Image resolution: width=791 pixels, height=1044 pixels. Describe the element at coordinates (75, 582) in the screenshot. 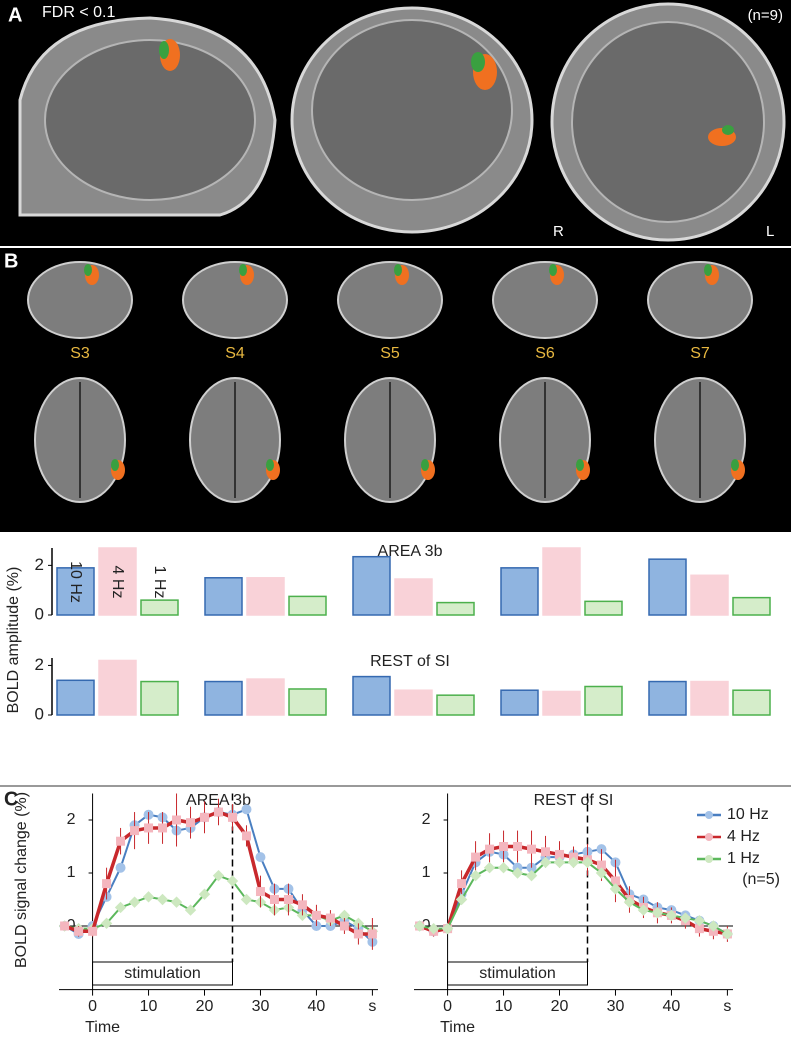

I see `series-label: 10 Hz` at that location.